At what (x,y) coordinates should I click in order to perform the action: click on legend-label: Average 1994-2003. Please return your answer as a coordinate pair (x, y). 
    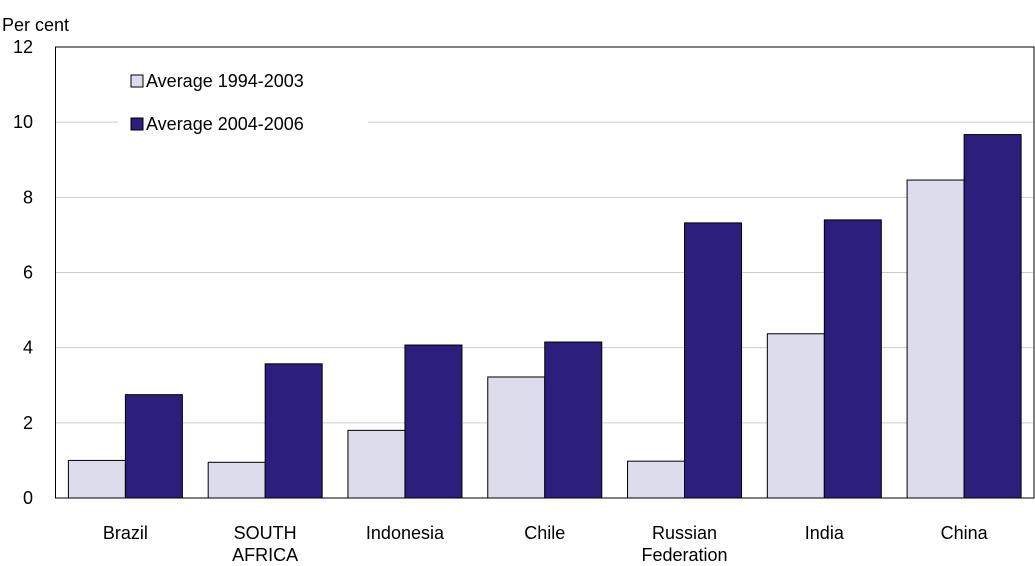
    Looking at the image, I should click on (225, 81).